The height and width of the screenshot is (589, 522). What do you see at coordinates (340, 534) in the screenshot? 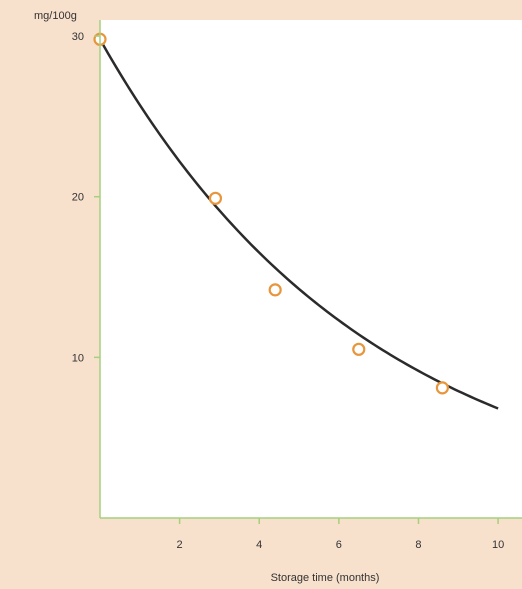
I see `x-ticks-layer: 2 4 6 8 10` at bounding box center [340, 534].